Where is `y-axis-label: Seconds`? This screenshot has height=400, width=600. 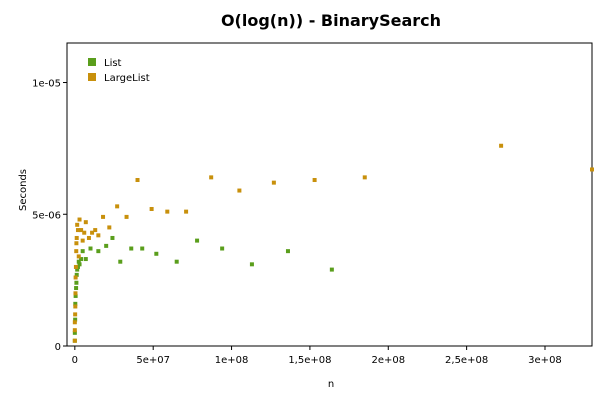
y-axis-label: Seconds is located at coordinates (23, 190).